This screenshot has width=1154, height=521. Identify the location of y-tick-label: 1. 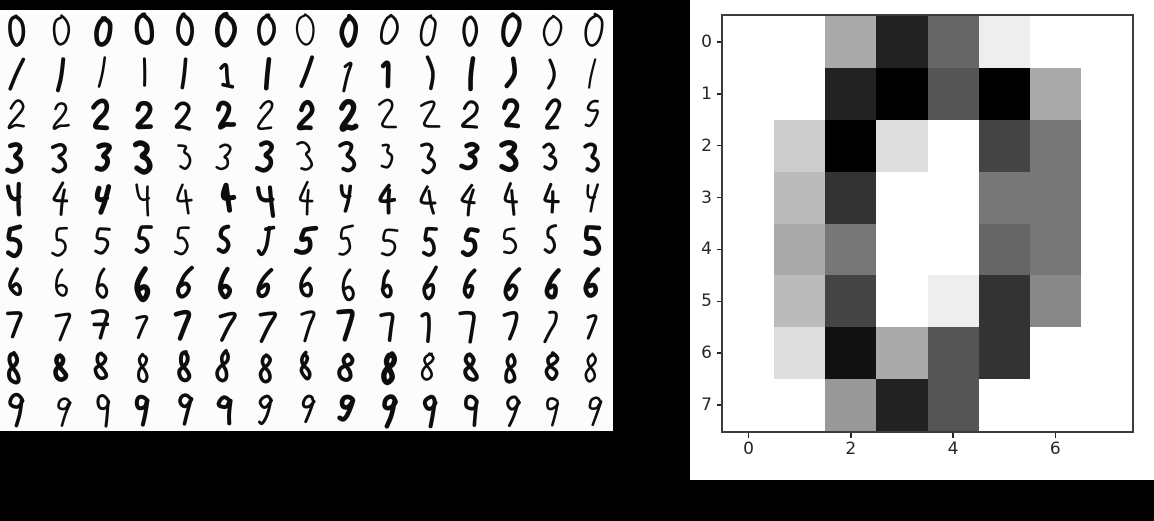
(706, 93).